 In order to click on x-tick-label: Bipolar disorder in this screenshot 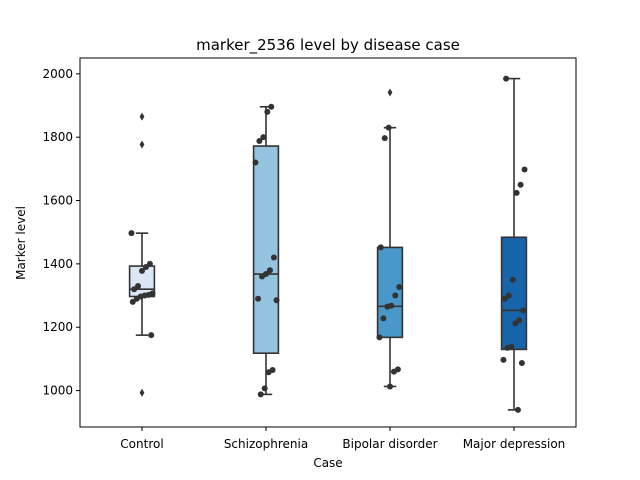, I will do `click(389, 444)`.